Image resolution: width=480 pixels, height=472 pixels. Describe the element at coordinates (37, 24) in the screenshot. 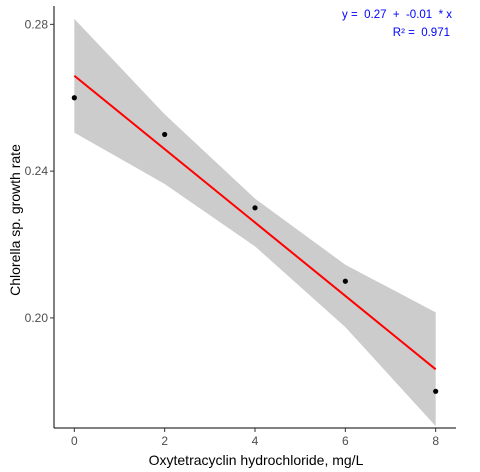

I see `y-tick-label-2: 0.28` at that location.